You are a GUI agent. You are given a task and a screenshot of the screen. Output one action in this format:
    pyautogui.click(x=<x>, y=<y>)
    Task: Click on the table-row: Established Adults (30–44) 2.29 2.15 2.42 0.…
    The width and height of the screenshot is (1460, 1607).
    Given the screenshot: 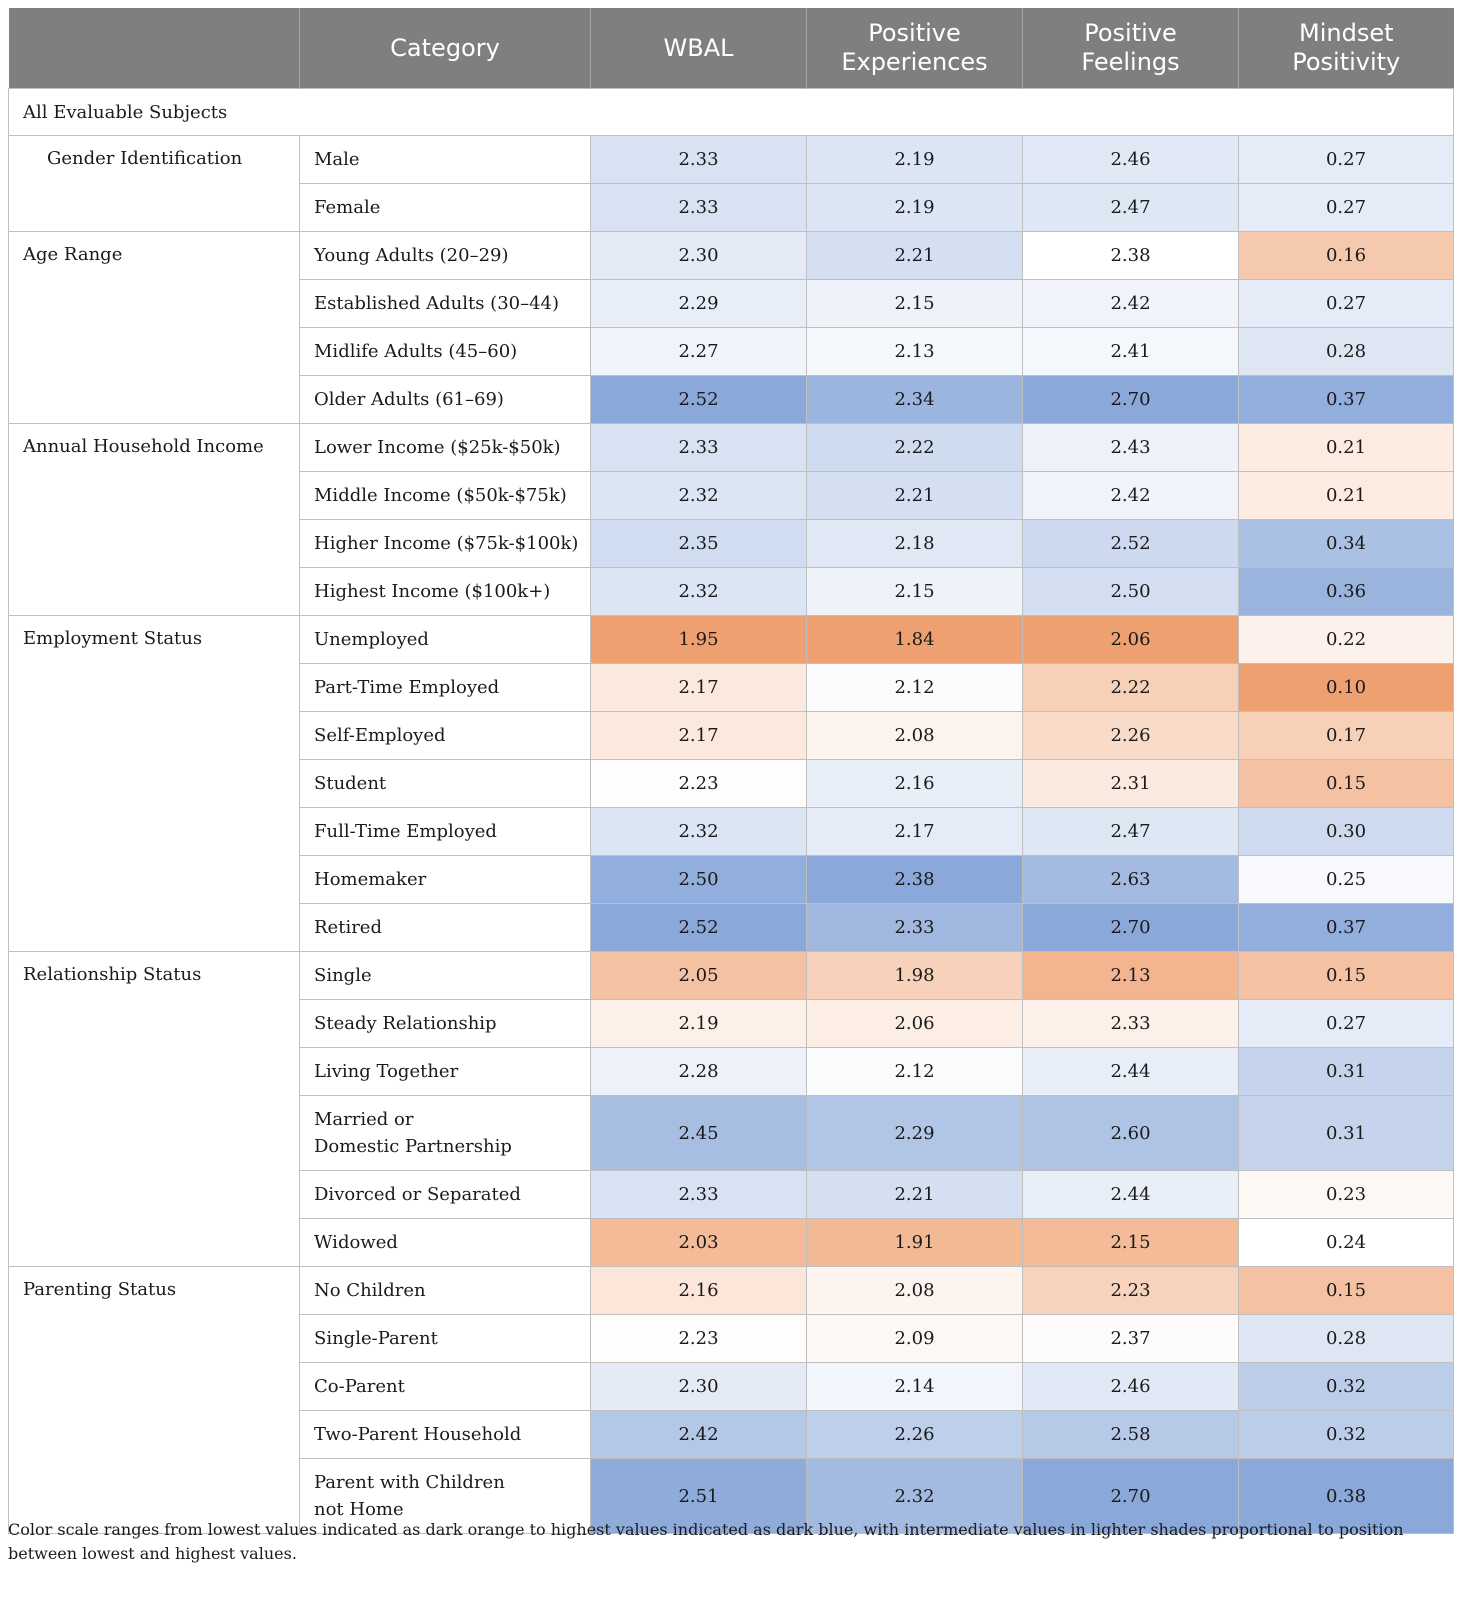 What is the action you would take?
    pyautogui.click(x=731, y=303)
    